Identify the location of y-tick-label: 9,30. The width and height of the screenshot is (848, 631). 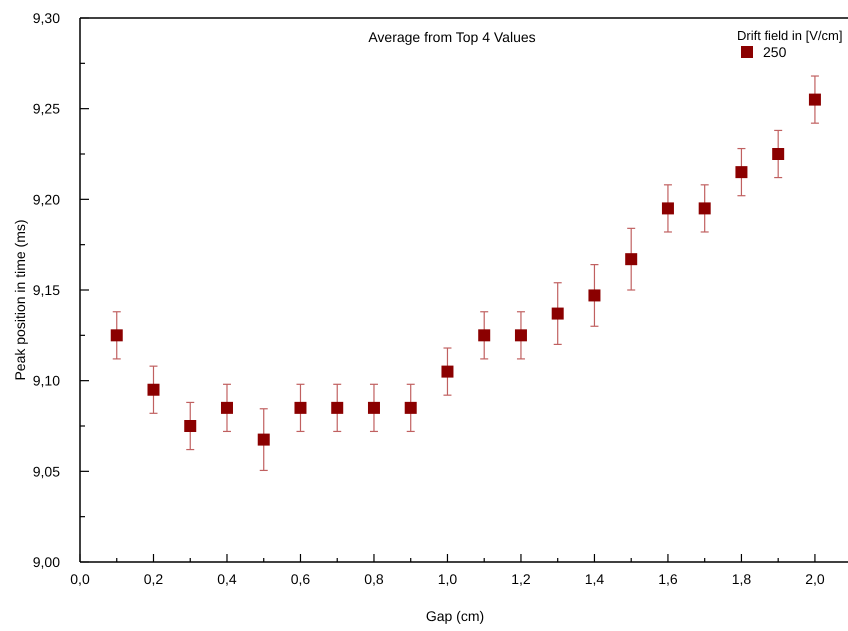
(46, 18).